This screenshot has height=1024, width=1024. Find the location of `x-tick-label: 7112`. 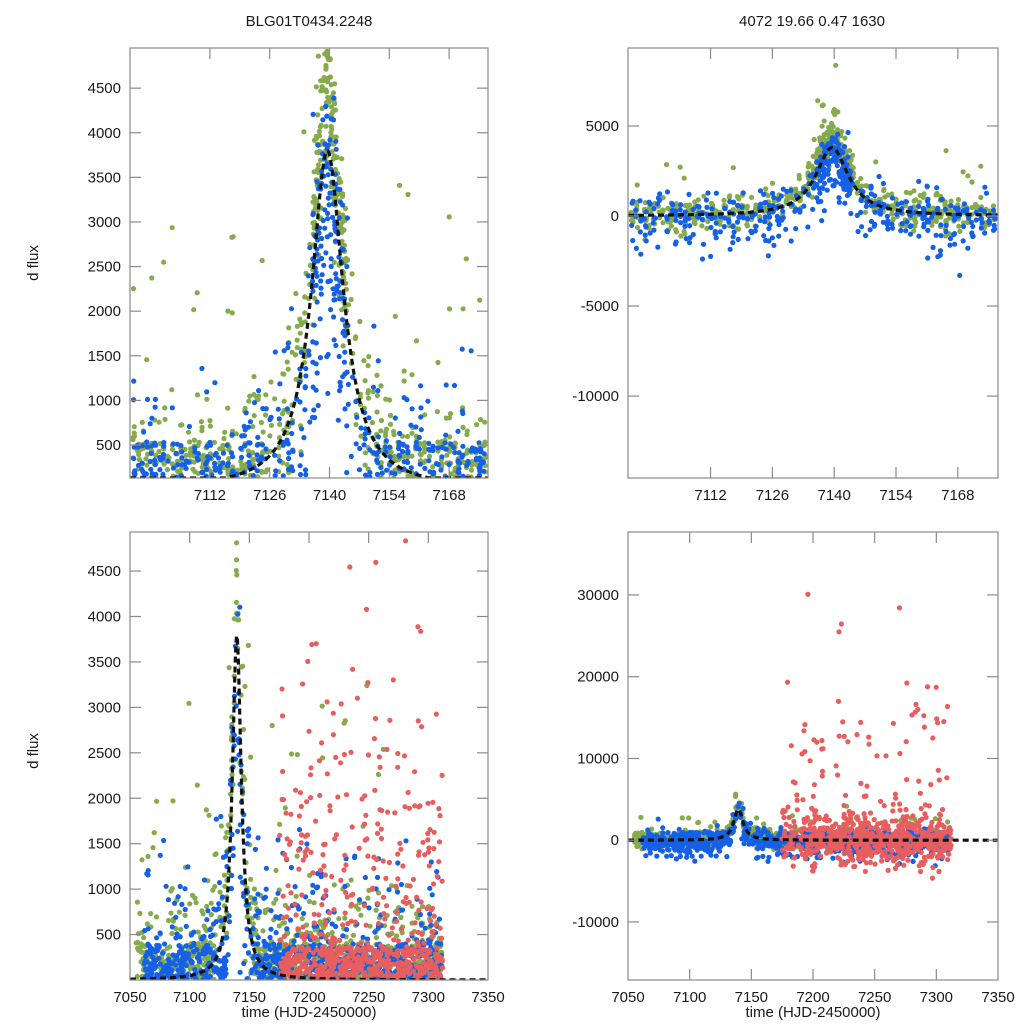

x-tick-label: 7112 is located at coordinates (710, 495).